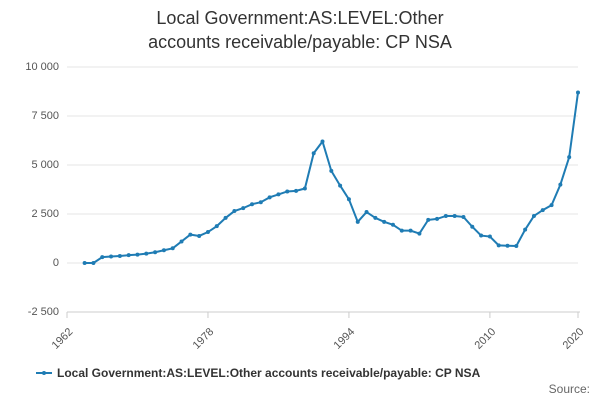 The height and width of the screenshot is (405, 600). Describe the element at coordinates (42, 67) in the screenshot. I see `y-tick-label: 10 000` at that location.